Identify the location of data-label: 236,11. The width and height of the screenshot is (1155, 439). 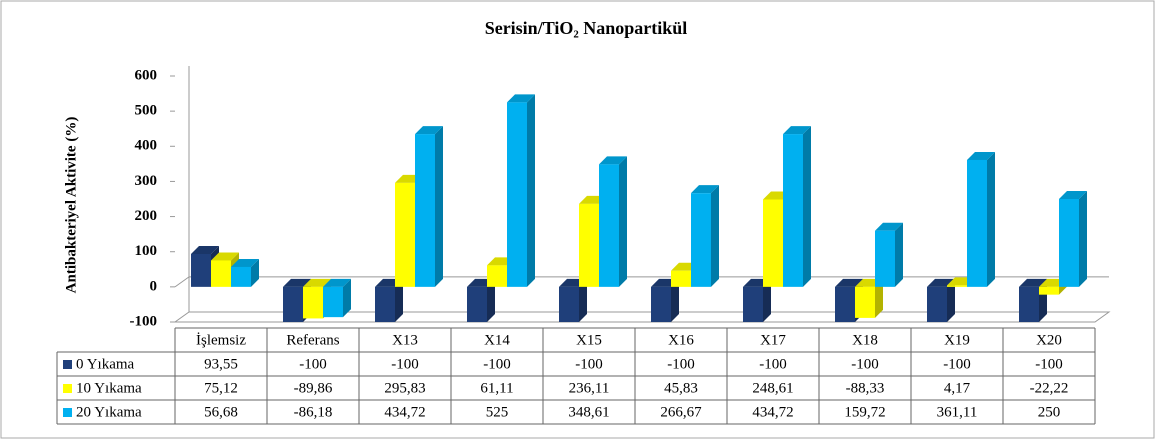
(589, 388).